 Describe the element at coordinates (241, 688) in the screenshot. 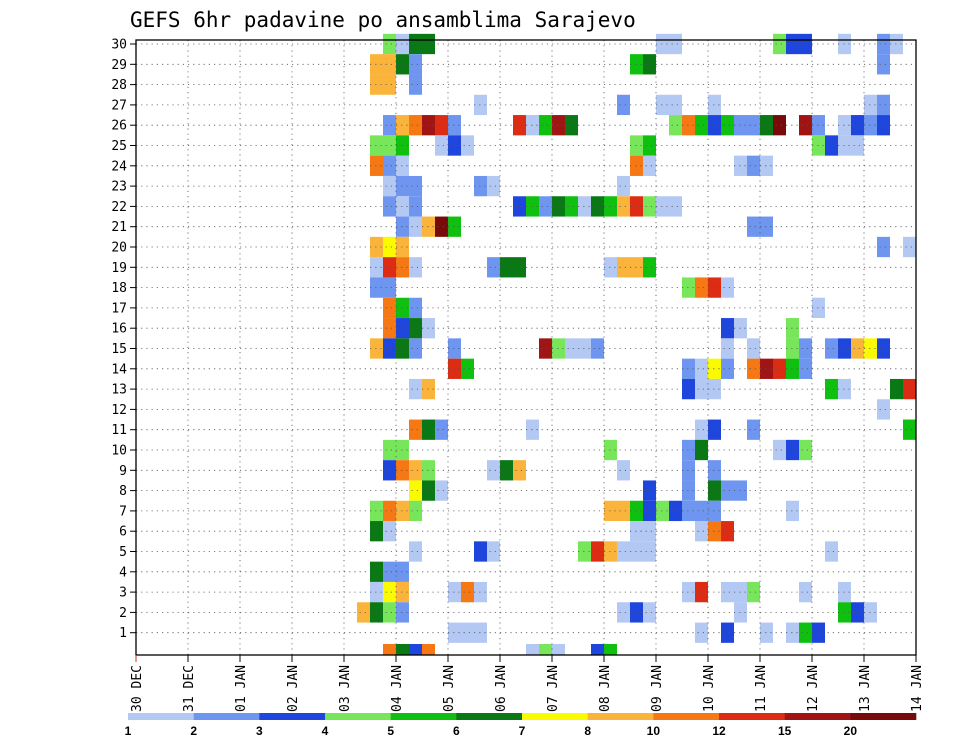

I see `x-tick-label: 01 JAN` at that location.